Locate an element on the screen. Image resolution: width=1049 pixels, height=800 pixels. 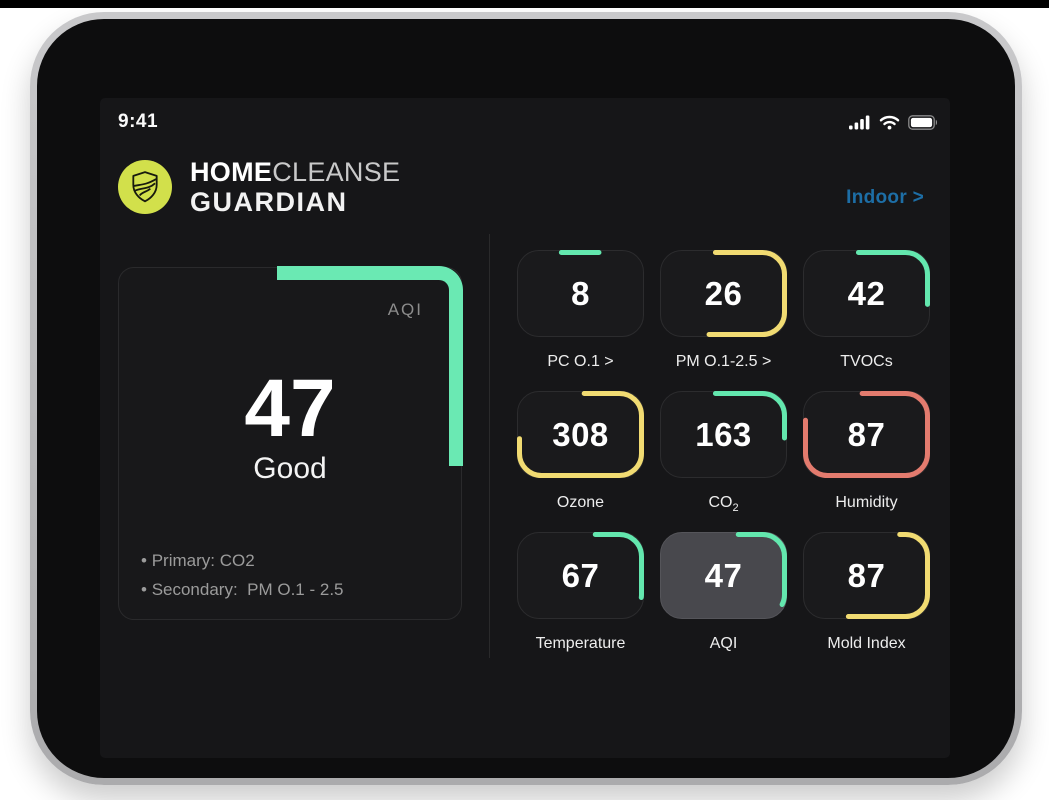
vertical-divider is located at coordinates (489, 446).